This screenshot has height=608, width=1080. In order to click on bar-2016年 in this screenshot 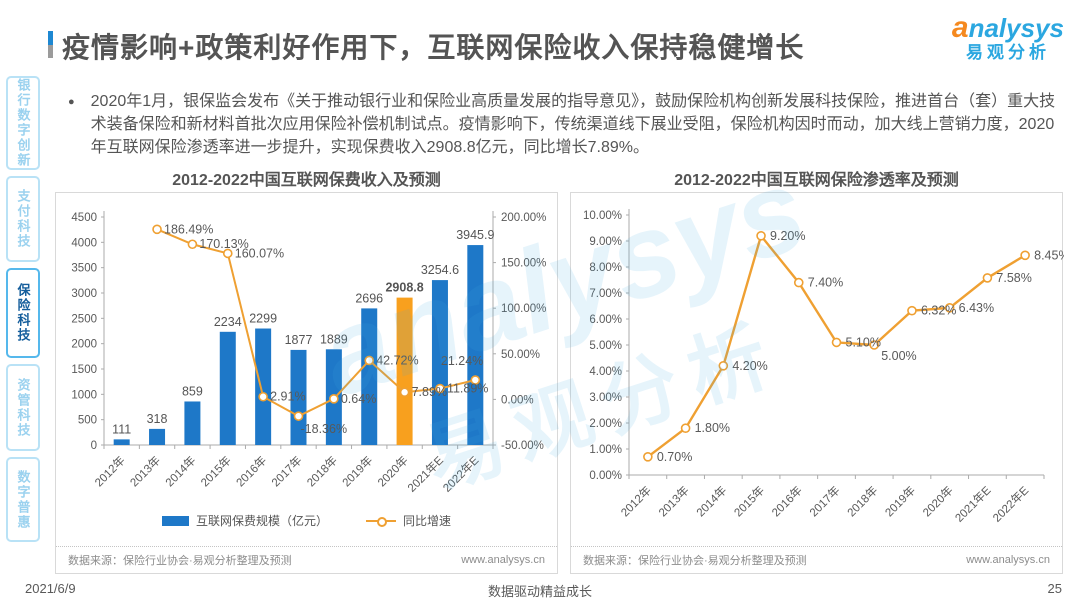, I will do `click(263, 386)`.